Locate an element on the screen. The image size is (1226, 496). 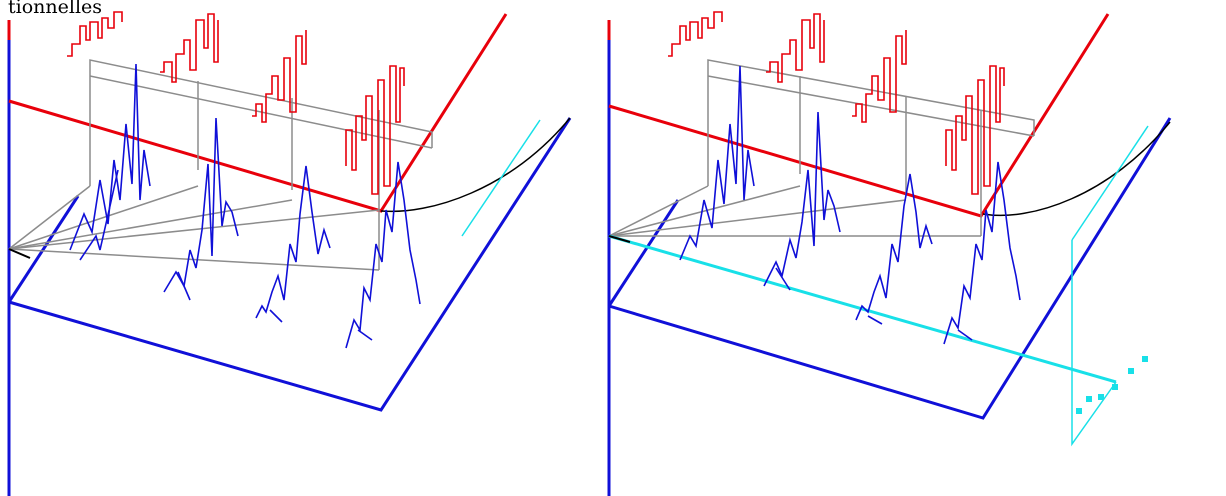
grey-guides is located at coordinates (220, 165).